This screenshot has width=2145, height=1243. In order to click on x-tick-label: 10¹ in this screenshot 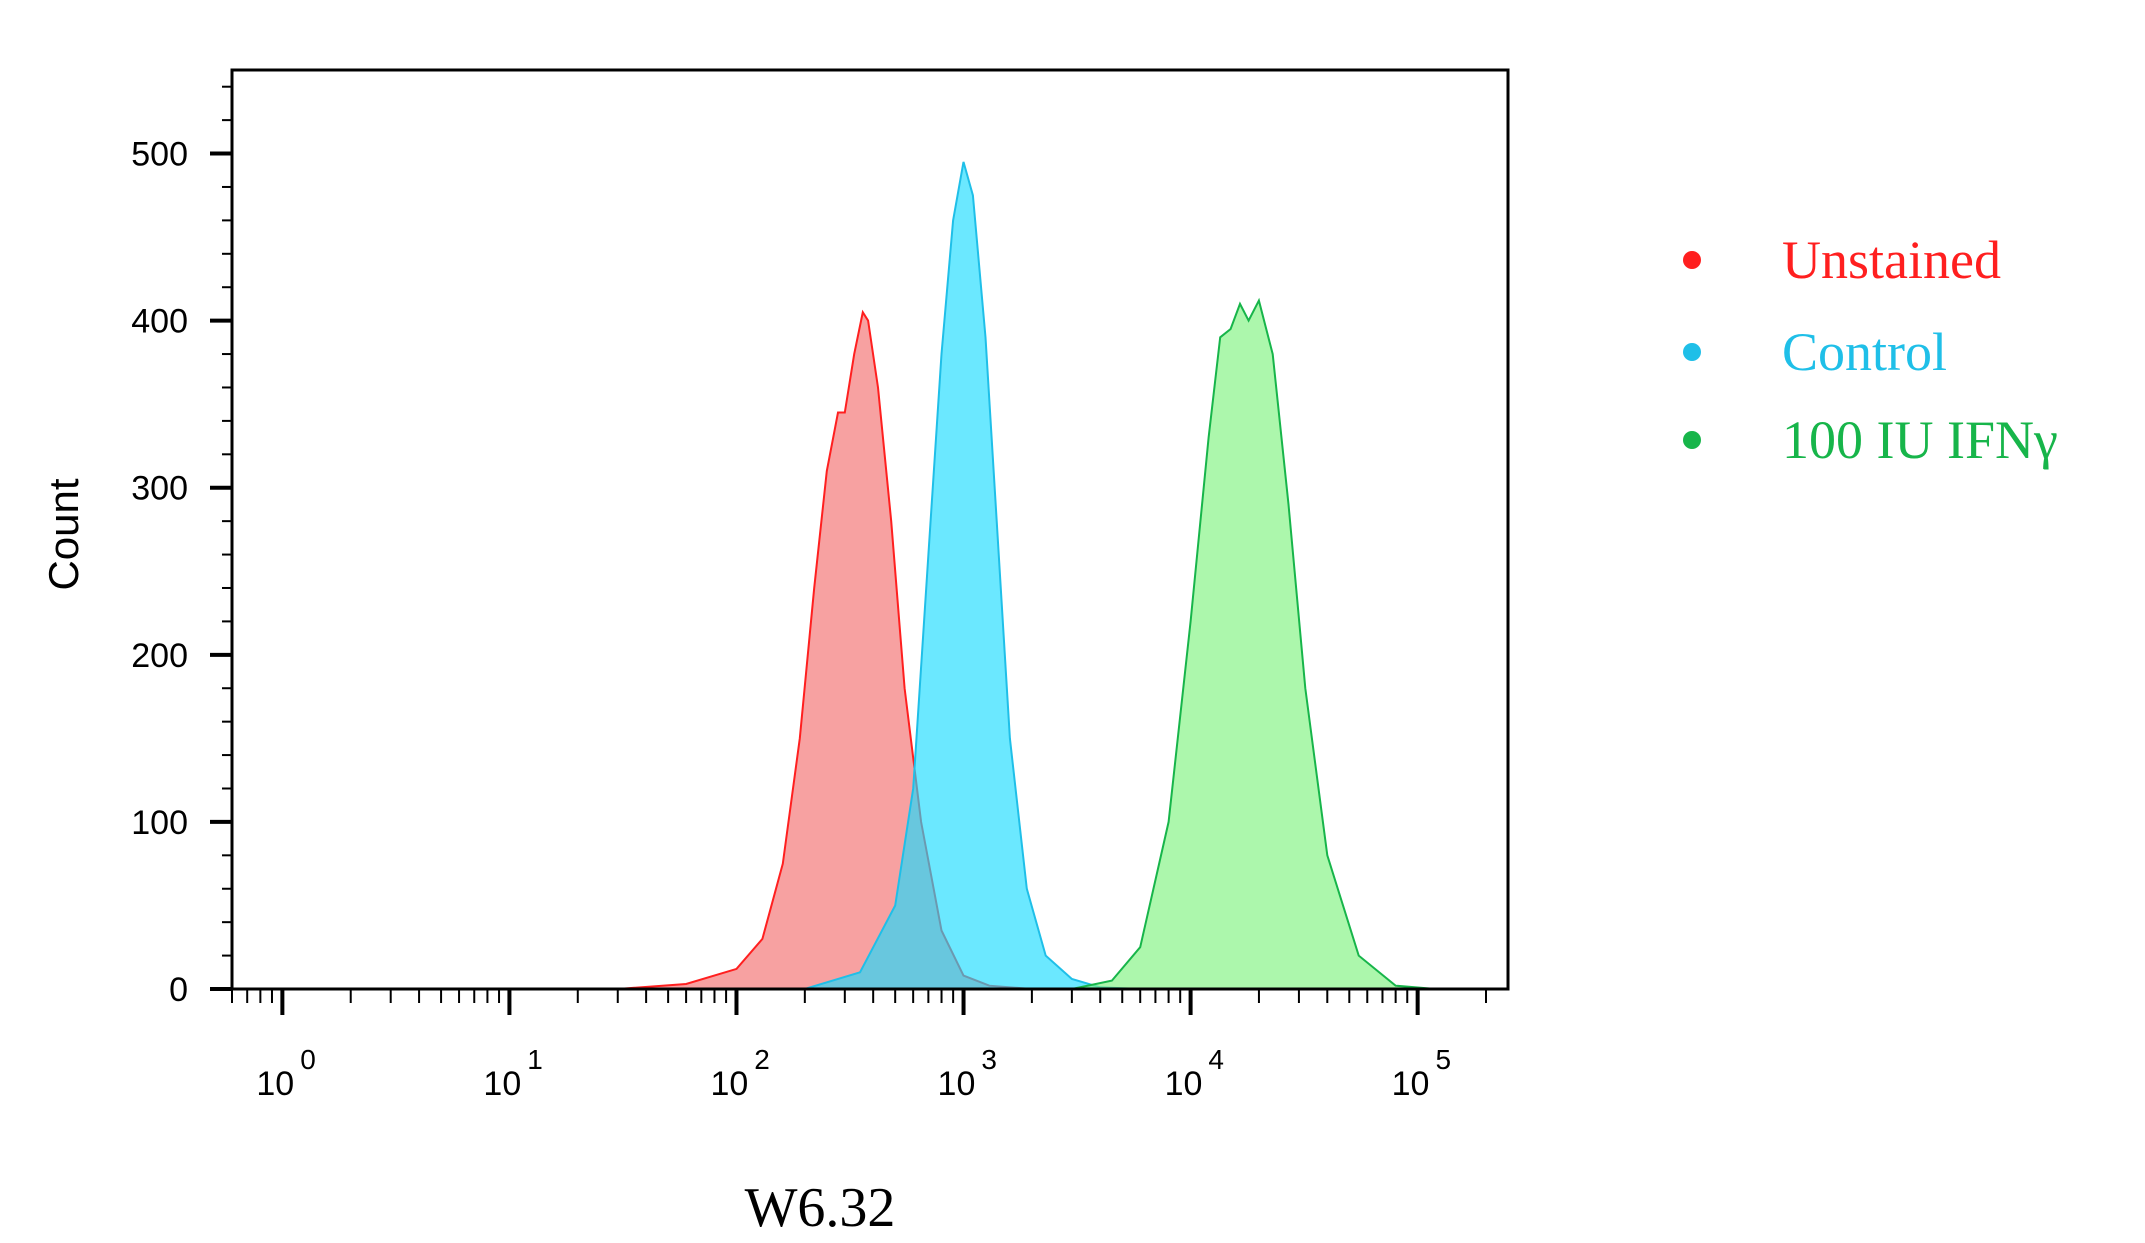, I will do `click(512, 1073)`.